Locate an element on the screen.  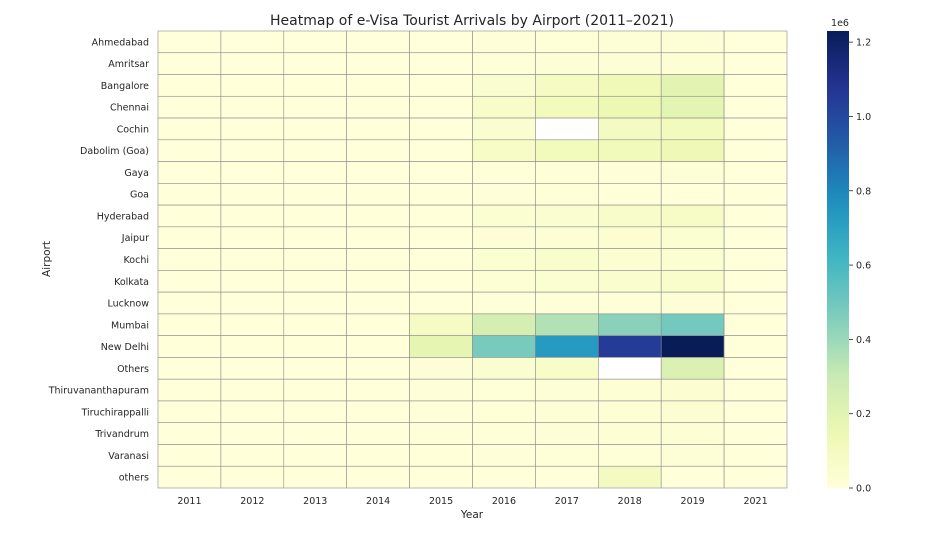
y-tick-label: Tiruchirappalli is located at coordinates (115, 412).